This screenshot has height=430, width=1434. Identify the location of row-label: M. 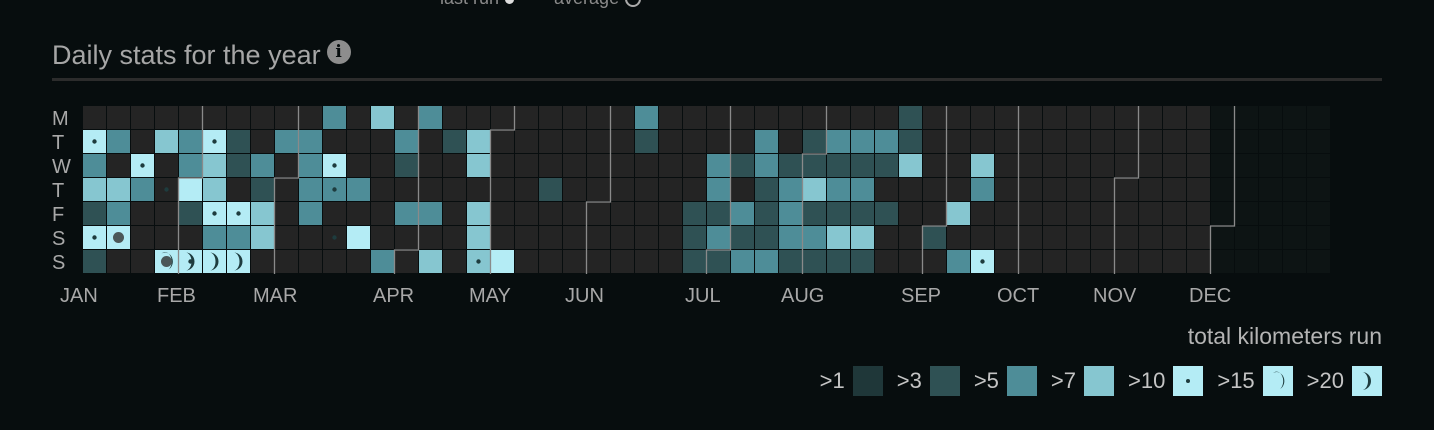
(60, 119).